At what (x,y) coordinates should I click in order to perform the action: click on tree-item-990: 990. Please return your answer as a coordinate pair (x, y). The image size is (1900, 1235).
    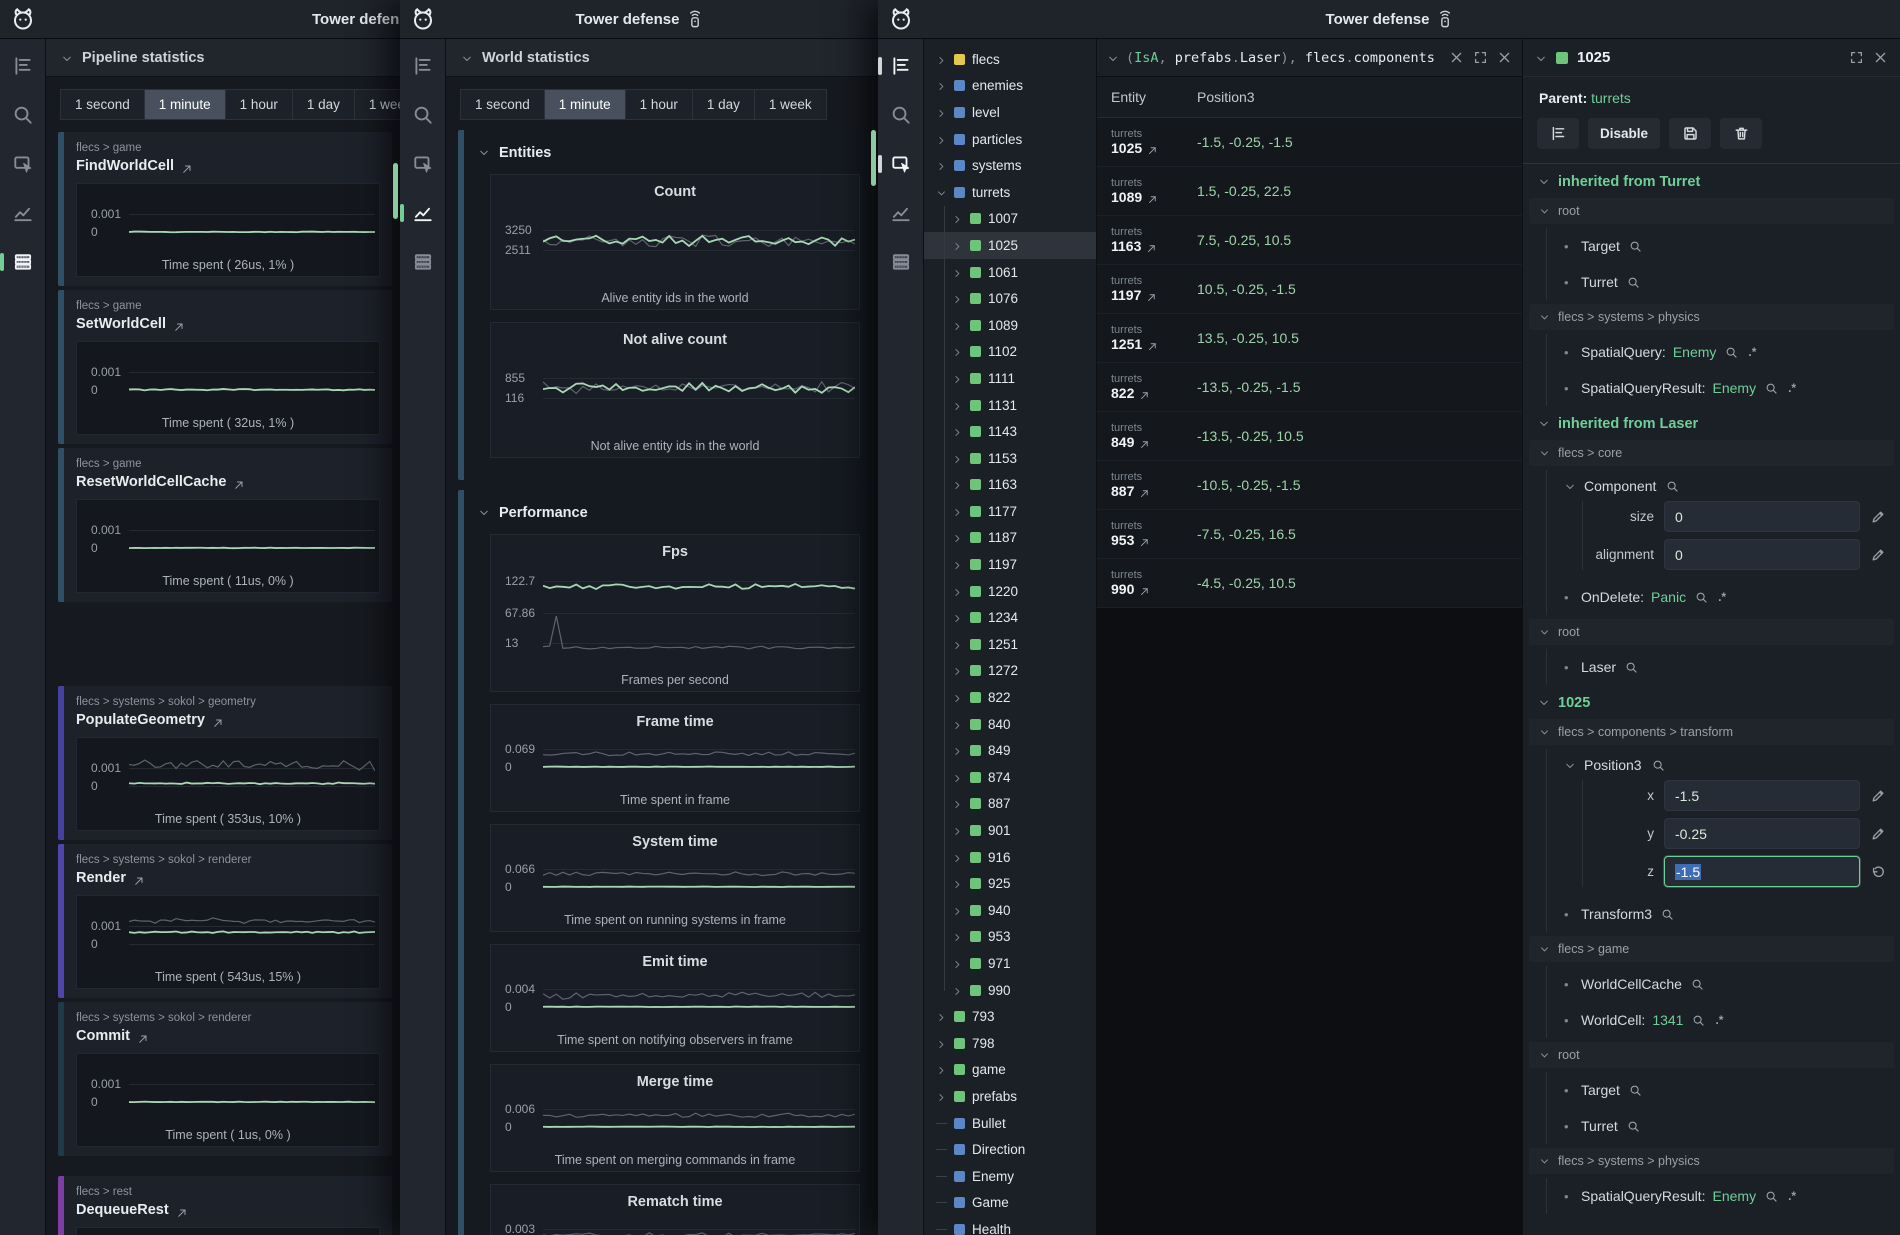
    Looking at the image, I should click on (1010, 990).